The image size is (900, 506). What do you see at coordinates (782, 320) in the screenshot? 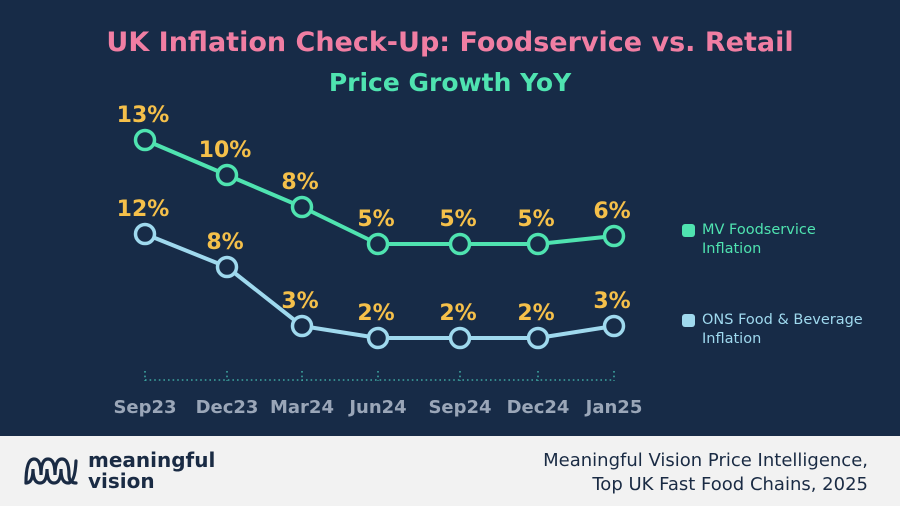
I see `legend-label-line: ONS Food & Beverage` at bounding box center [782, 320].